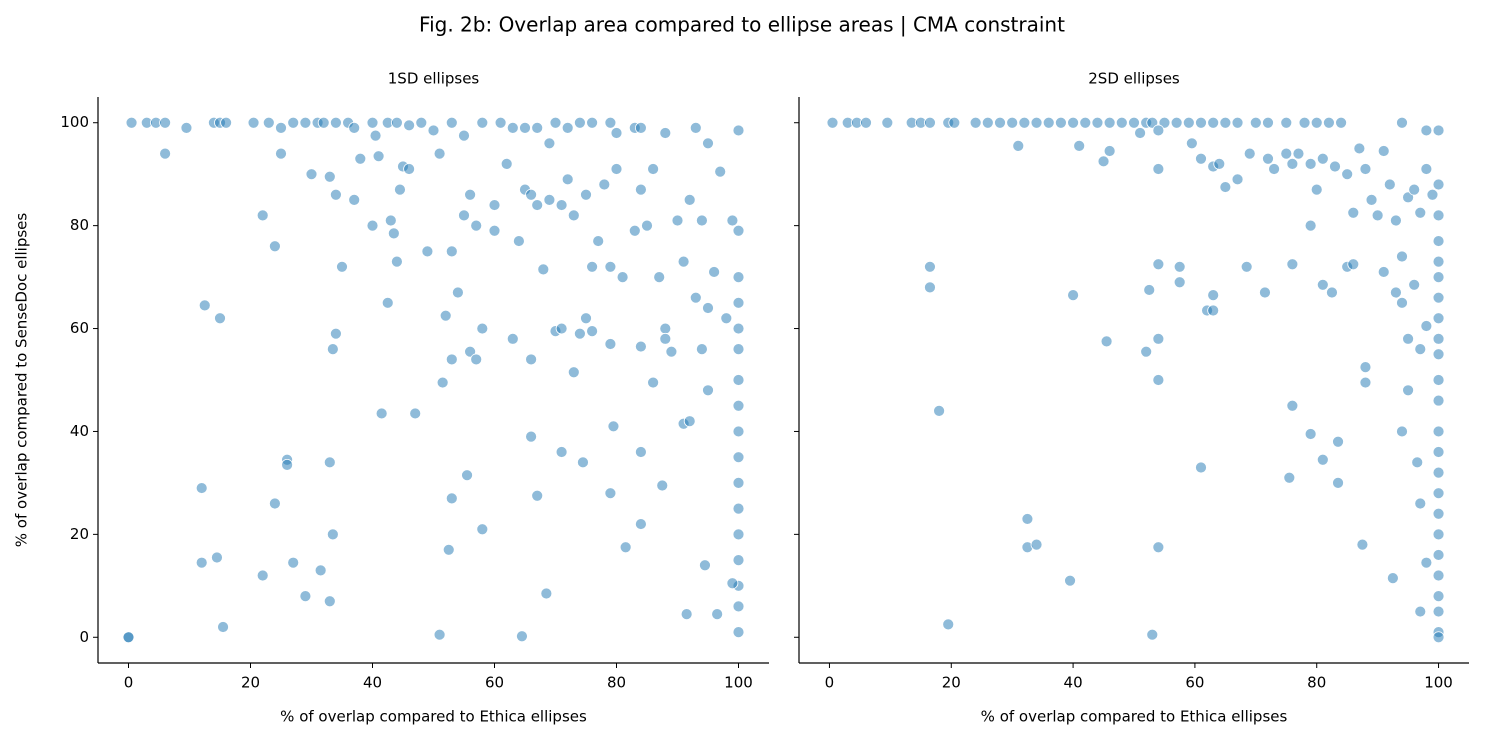 The width and height of the screenshot is (1485, 742). What do you see at coordinates (79, 431) in the screenshot?
I see `y-tick-label: 40` at bounding box center [79, 431].